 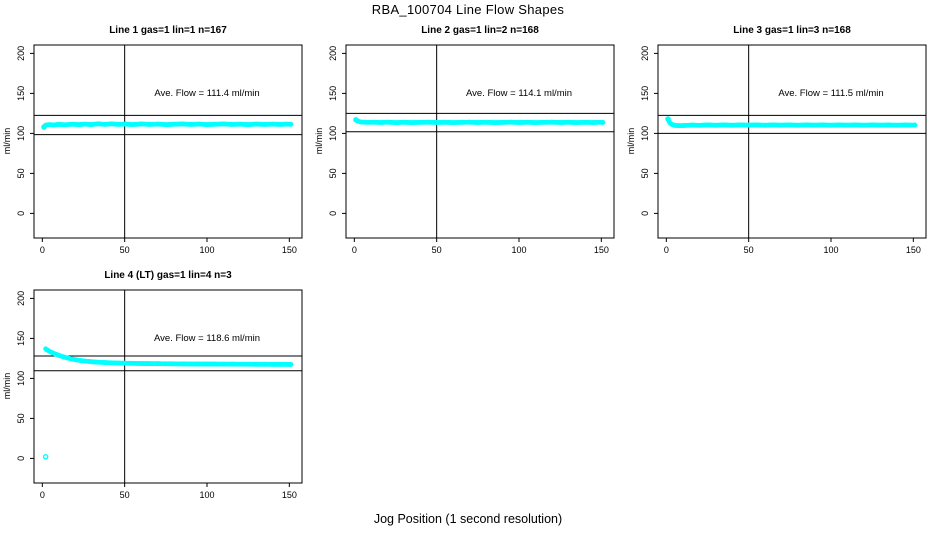 I want to click on panel-title: Line 4 (LT) gas=1 lin=4 n=3, so click(x=168, y=275).